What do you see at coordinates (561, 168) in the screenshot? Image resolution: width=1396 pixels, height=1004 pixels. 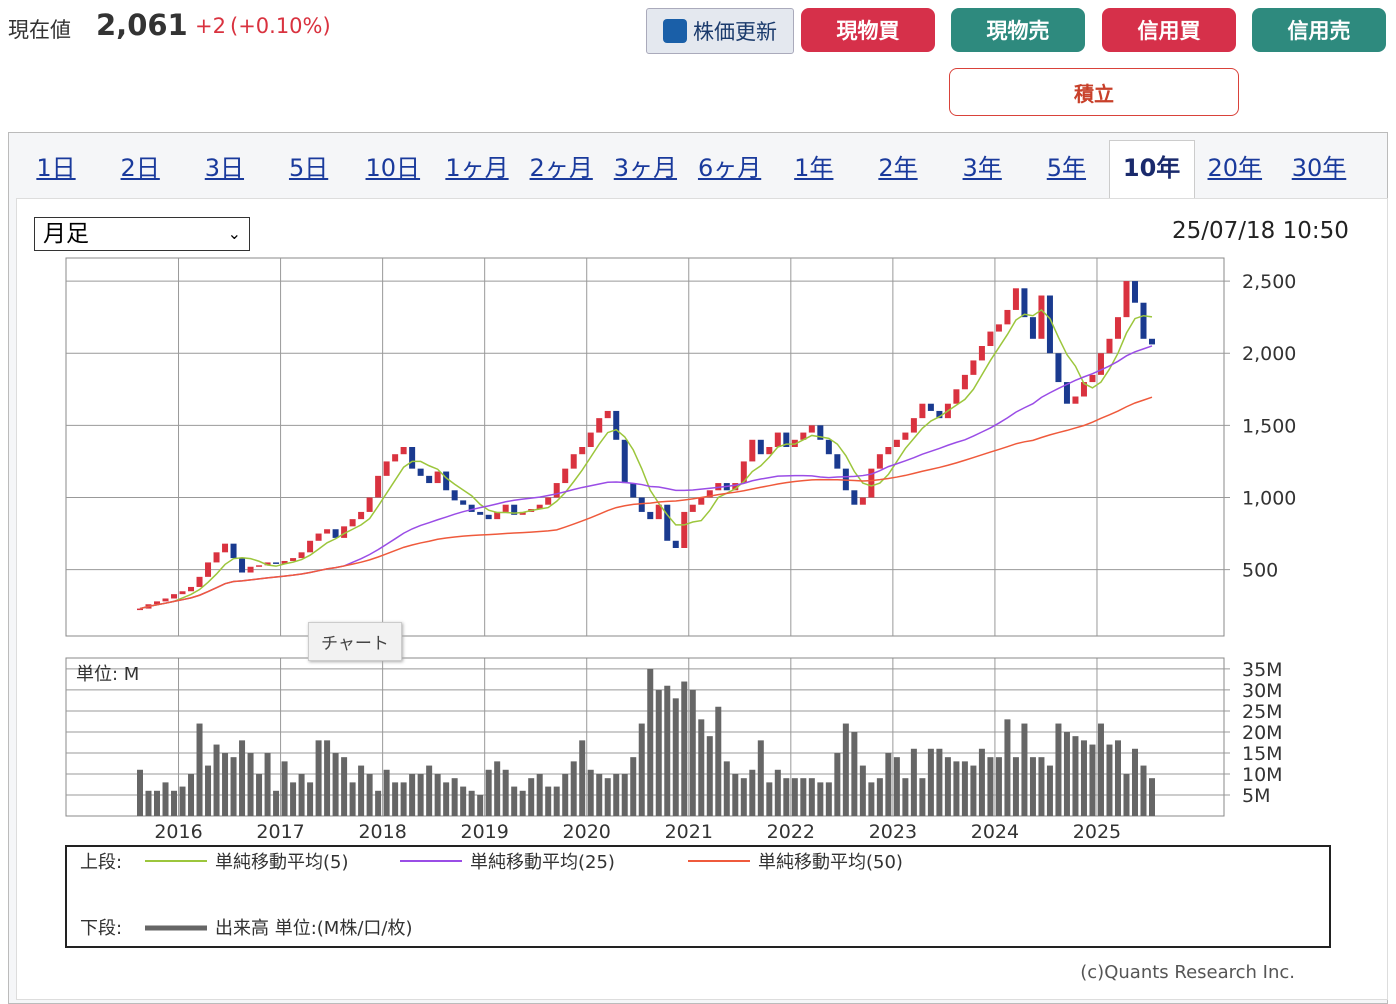 I see `tab: 2ヶ月` at bounding box center [561, 168].